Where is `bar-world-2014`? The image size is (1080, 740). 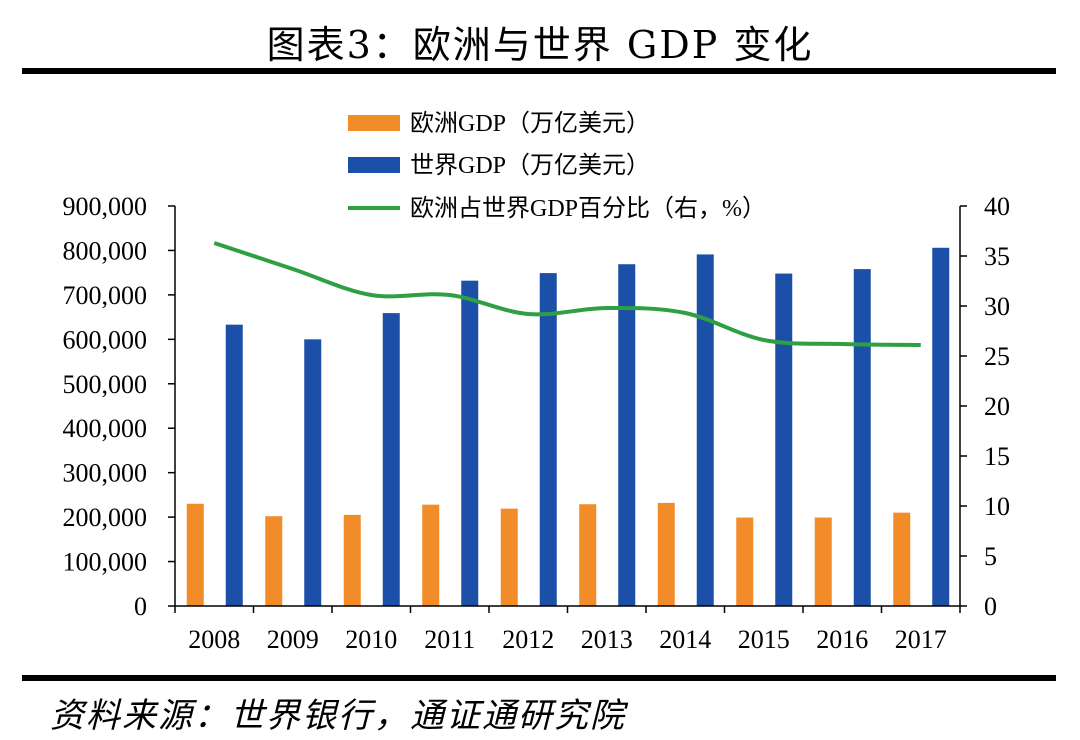 bar-world-2014 is located at coordinates (705, 430).